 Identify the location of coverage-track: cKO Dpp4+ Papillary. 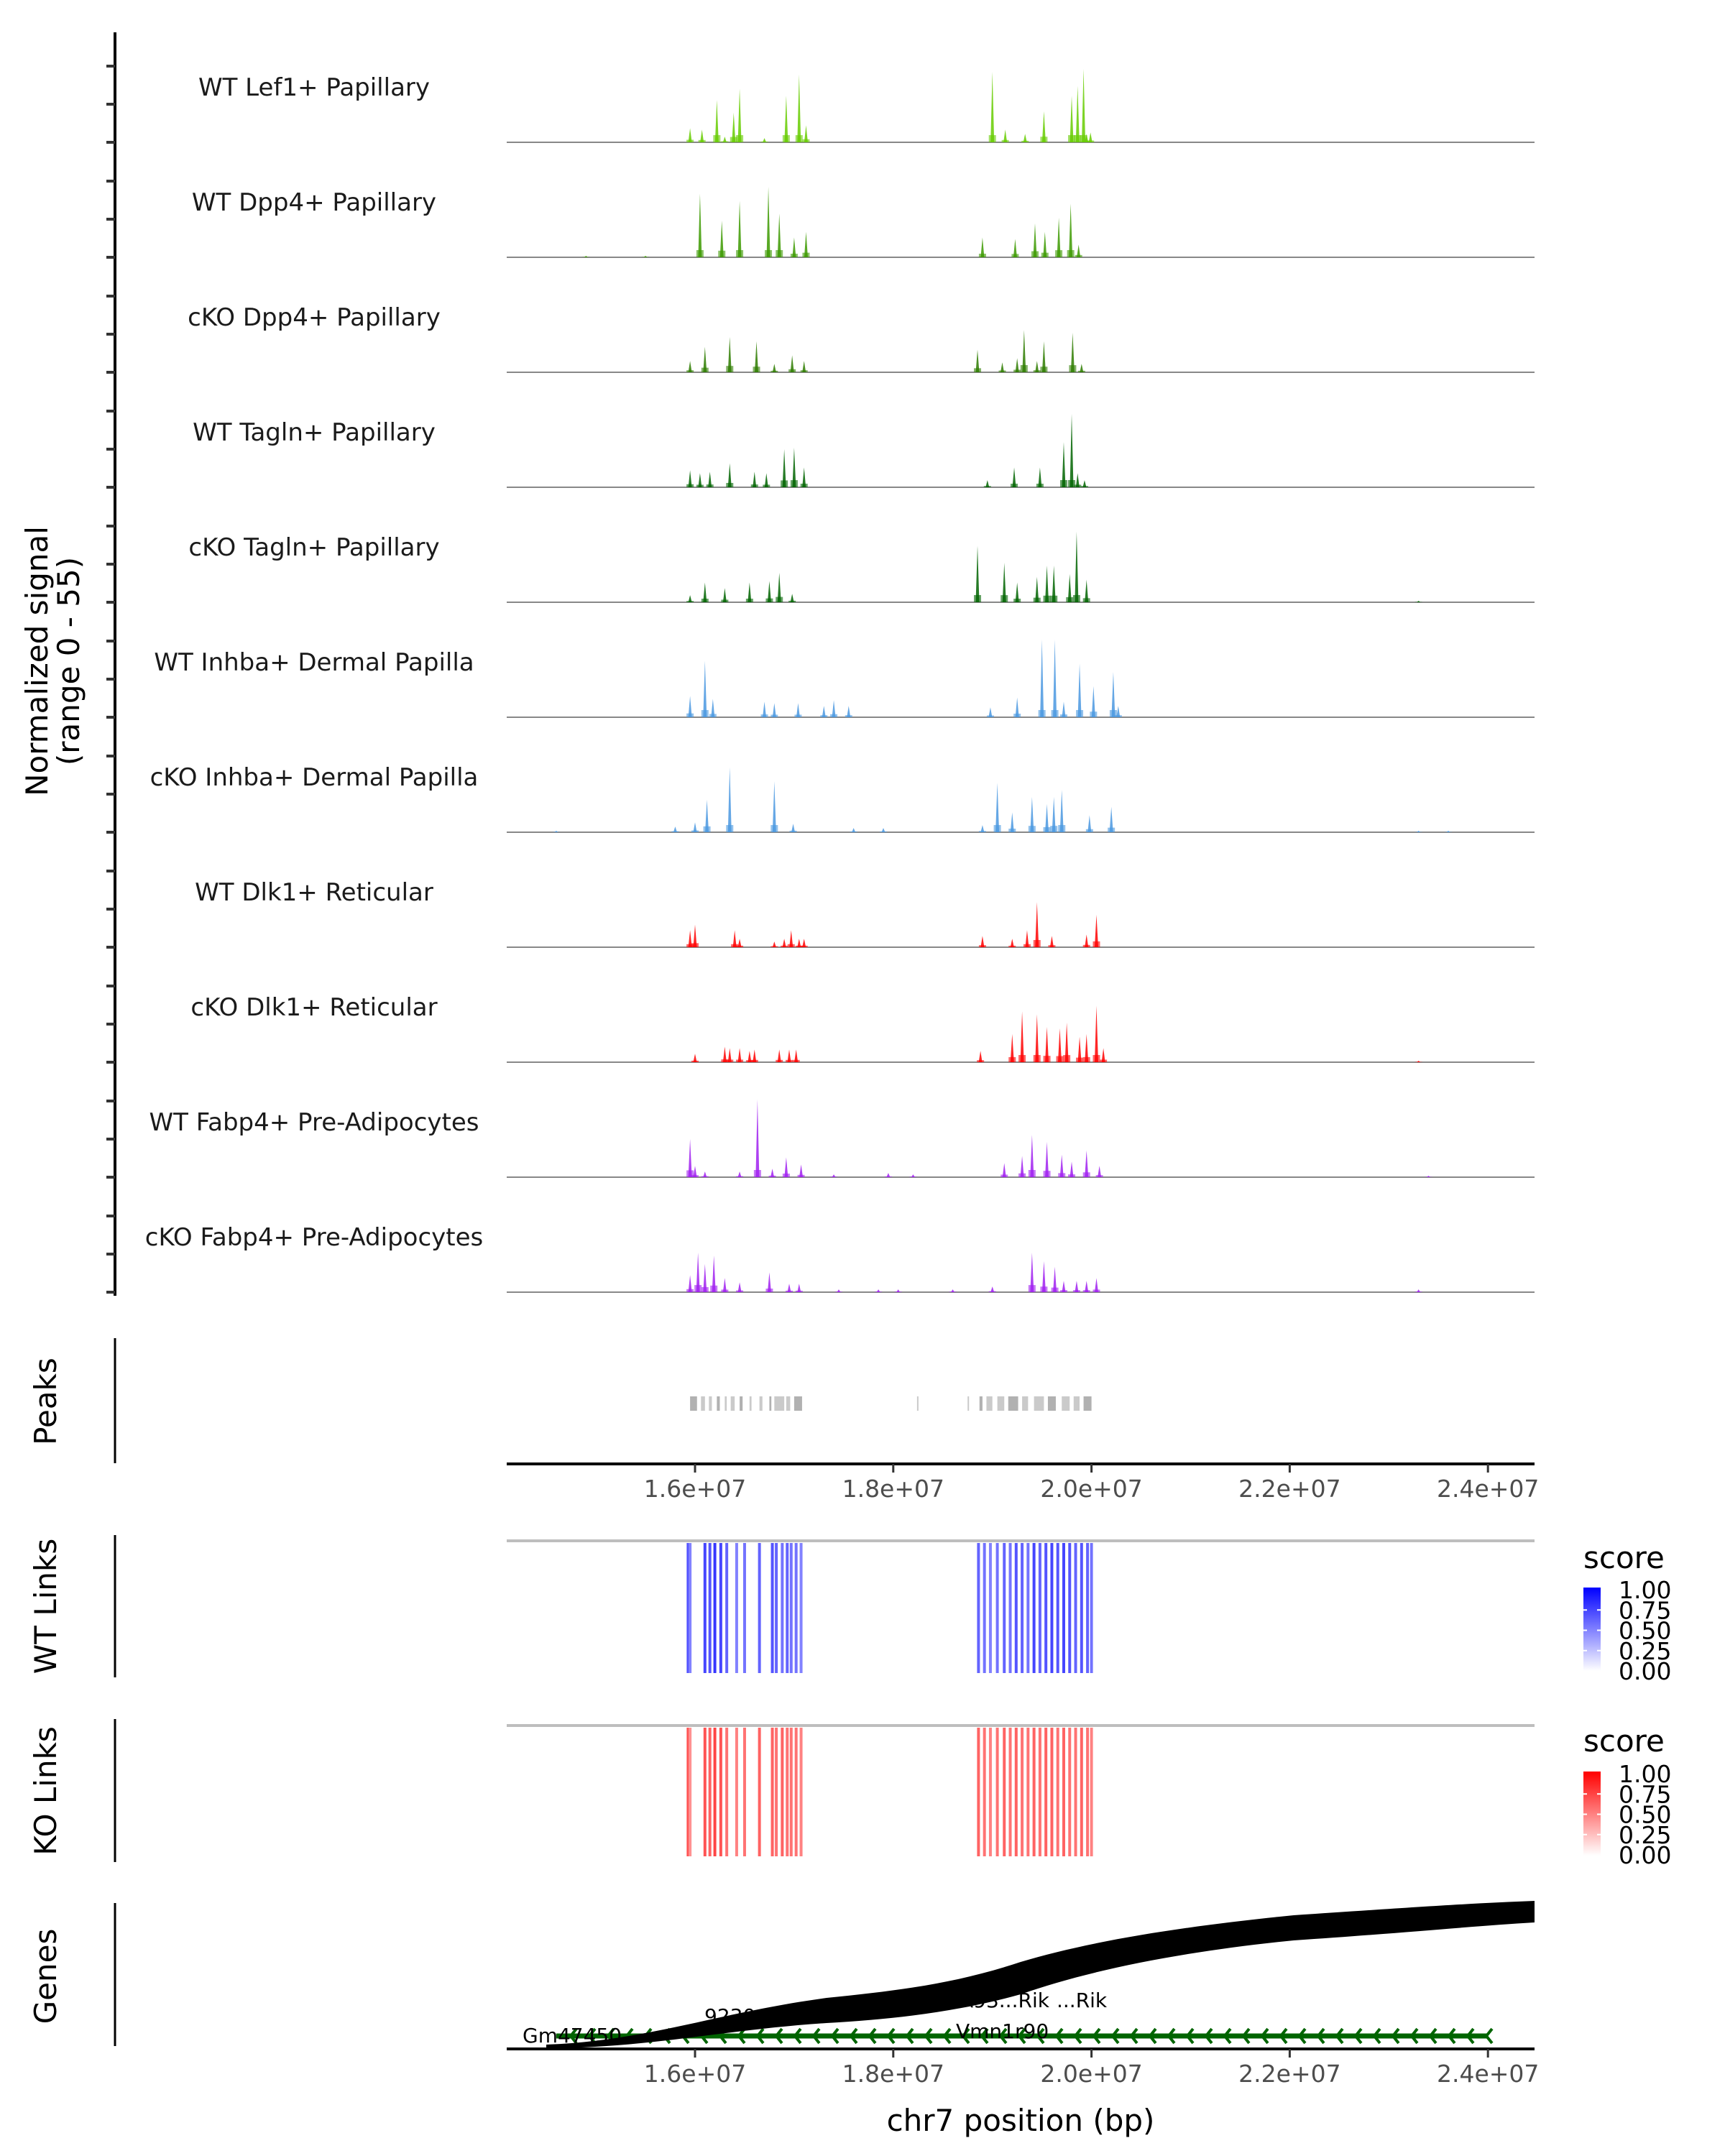
(861, 338).